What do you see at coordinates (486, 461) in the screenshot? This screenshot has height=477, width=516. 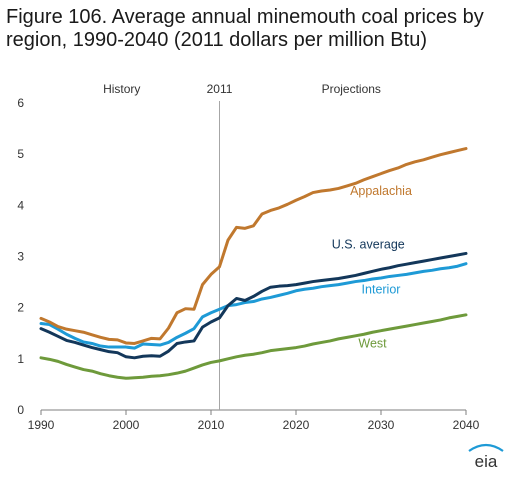 I see `eia-logo-text: eia` at bounding box center [486, 461].